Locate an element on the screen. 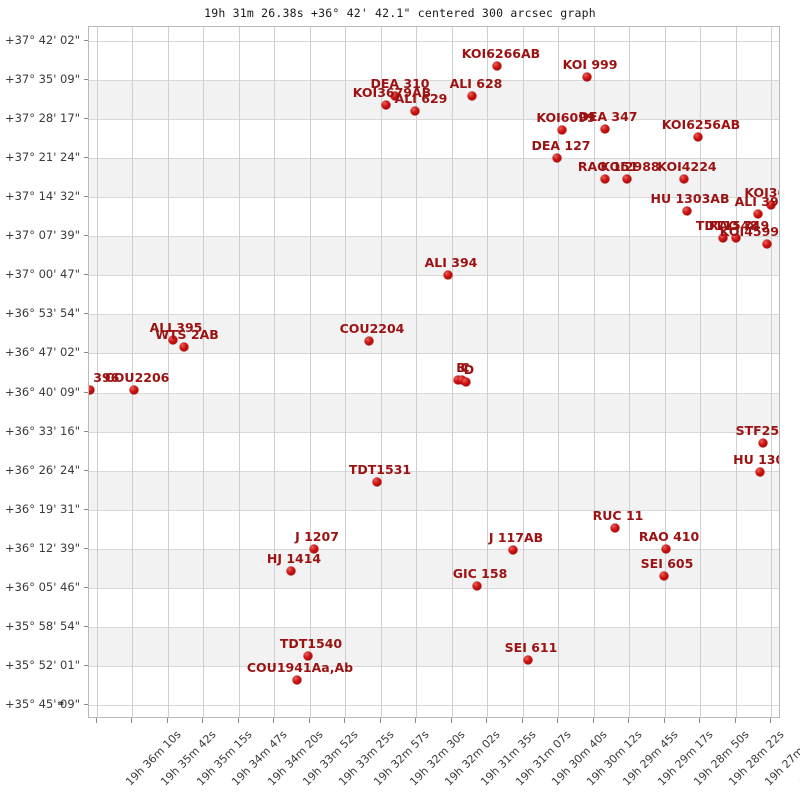 Image resolution: width=800 pixels, height=800 pixels. y-axis-tick-label: +35° 58' 54" is located at coordinates (42, 625).